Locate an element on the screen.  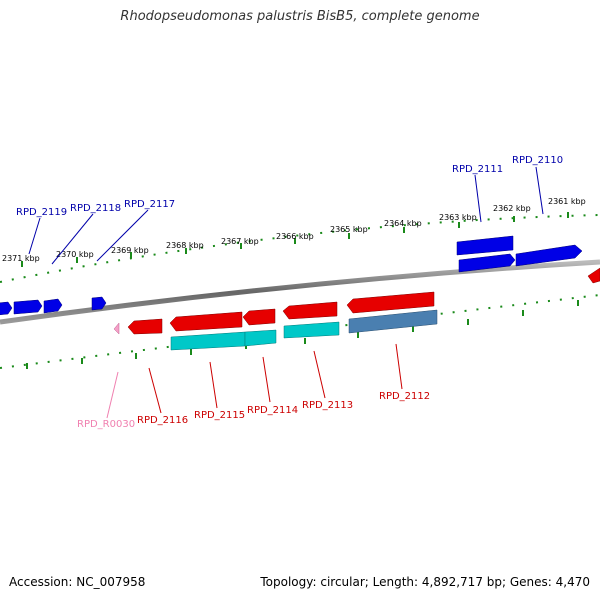
leader-rpd-r0030 is located at coordinates (112, 395).